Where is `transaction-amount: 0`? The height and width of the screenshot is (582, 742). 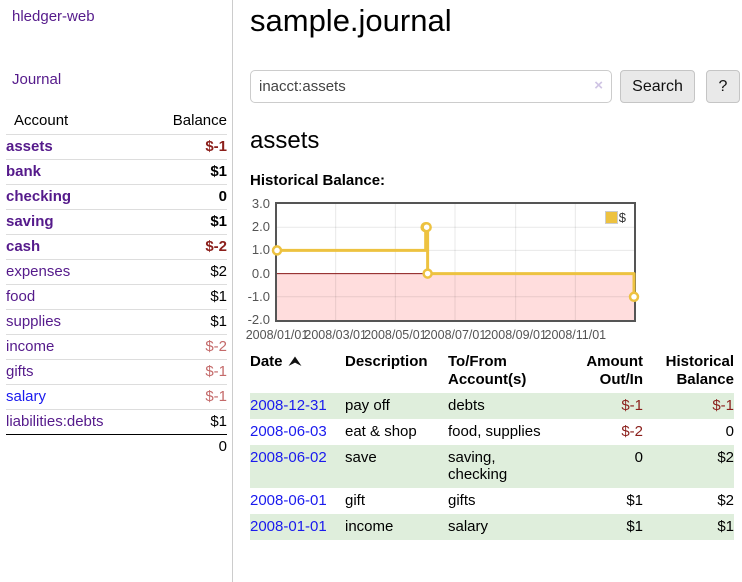
transaction-amount: 0 is located at coordinates (638, 457).